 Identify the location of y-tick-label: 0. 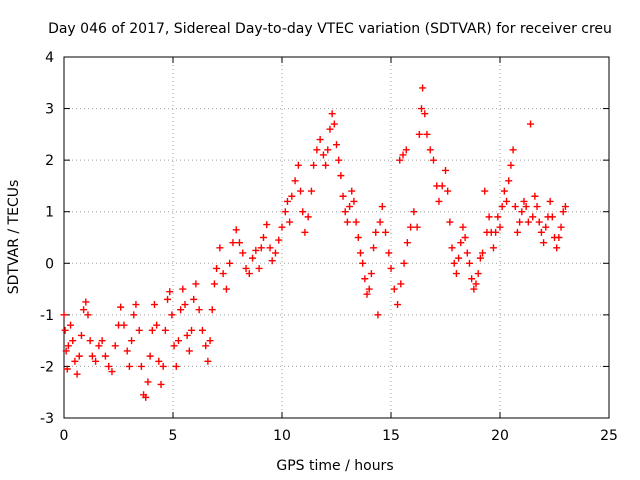
(49, 264).